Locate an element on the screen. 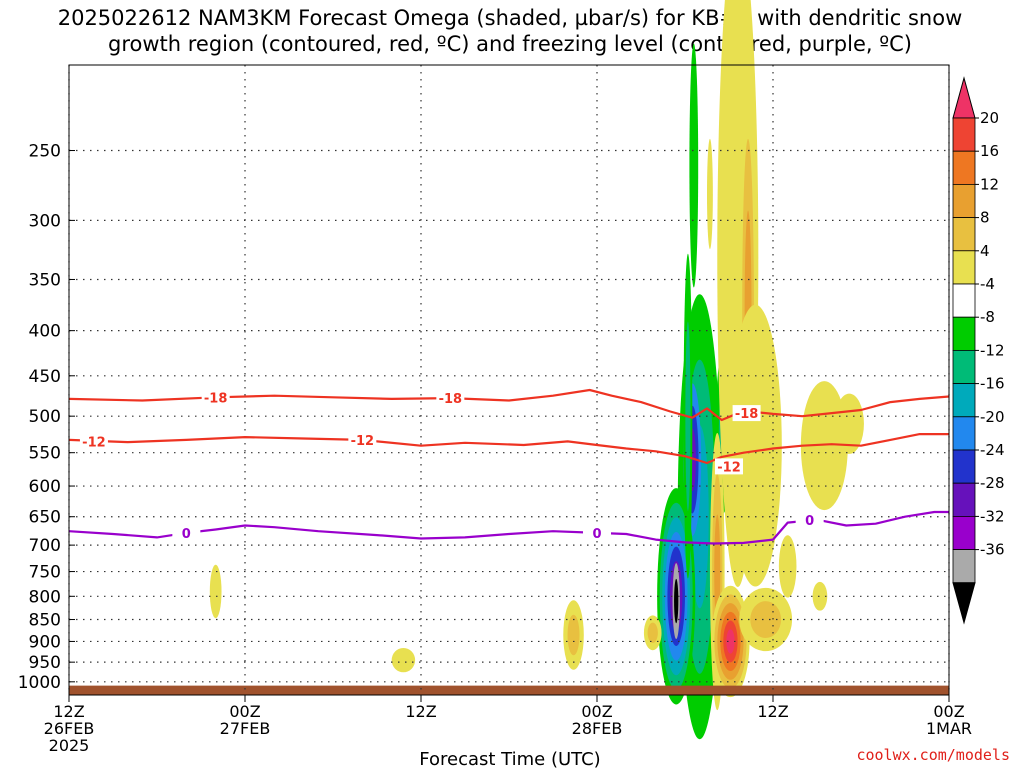 This screenshot has height=768, width=1024. credit-link: coolwx.com/models is located at coordinates (933, 755).